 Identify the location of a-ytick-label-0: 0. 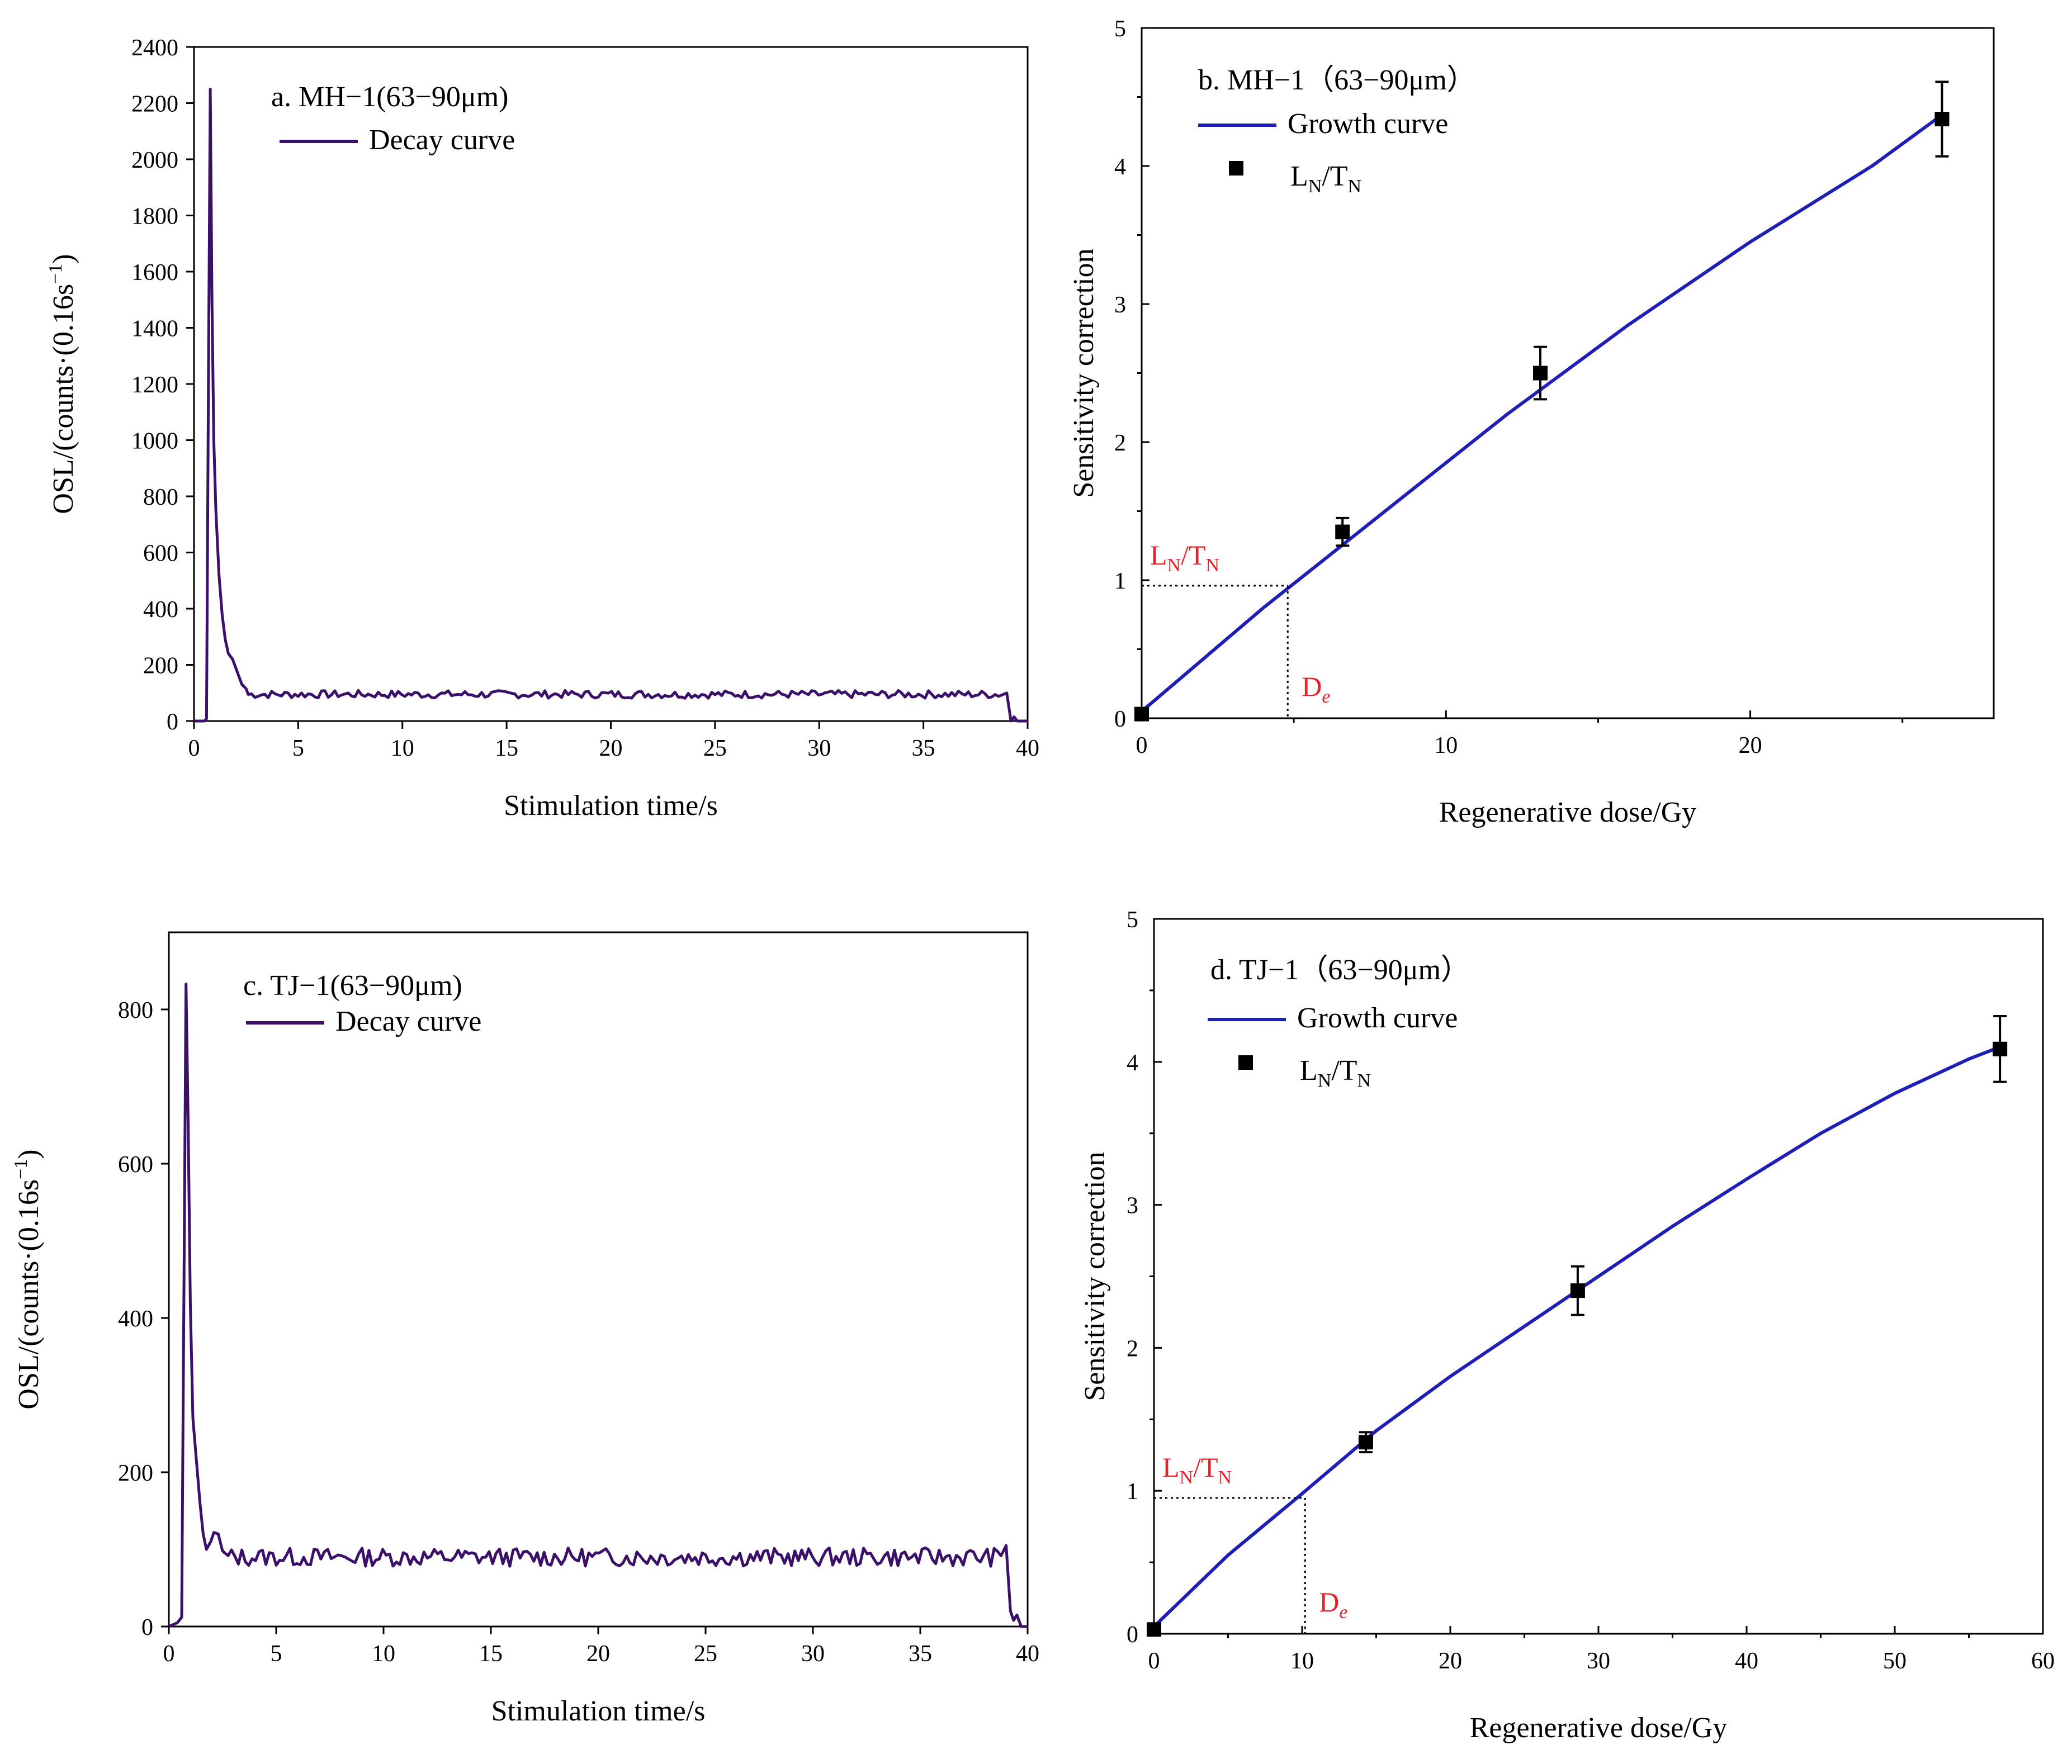
(172, 722).